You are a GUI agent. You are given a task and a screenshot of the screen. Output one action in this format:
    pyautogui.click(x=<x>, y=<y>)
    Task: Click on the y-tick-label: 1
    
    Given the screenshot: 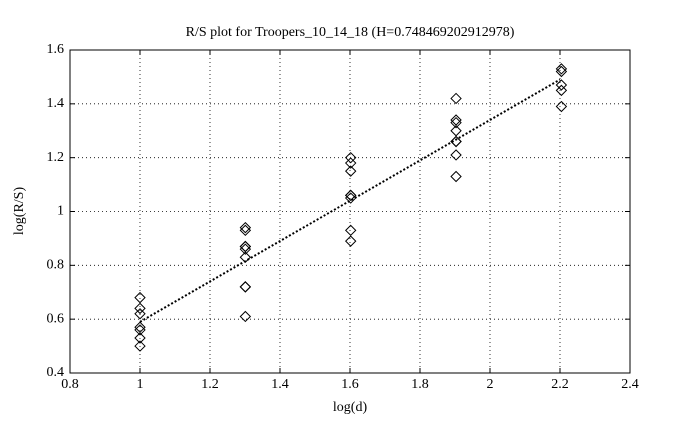 What is the action you would take?
    pyautogui.click(x=60, y=211)
    